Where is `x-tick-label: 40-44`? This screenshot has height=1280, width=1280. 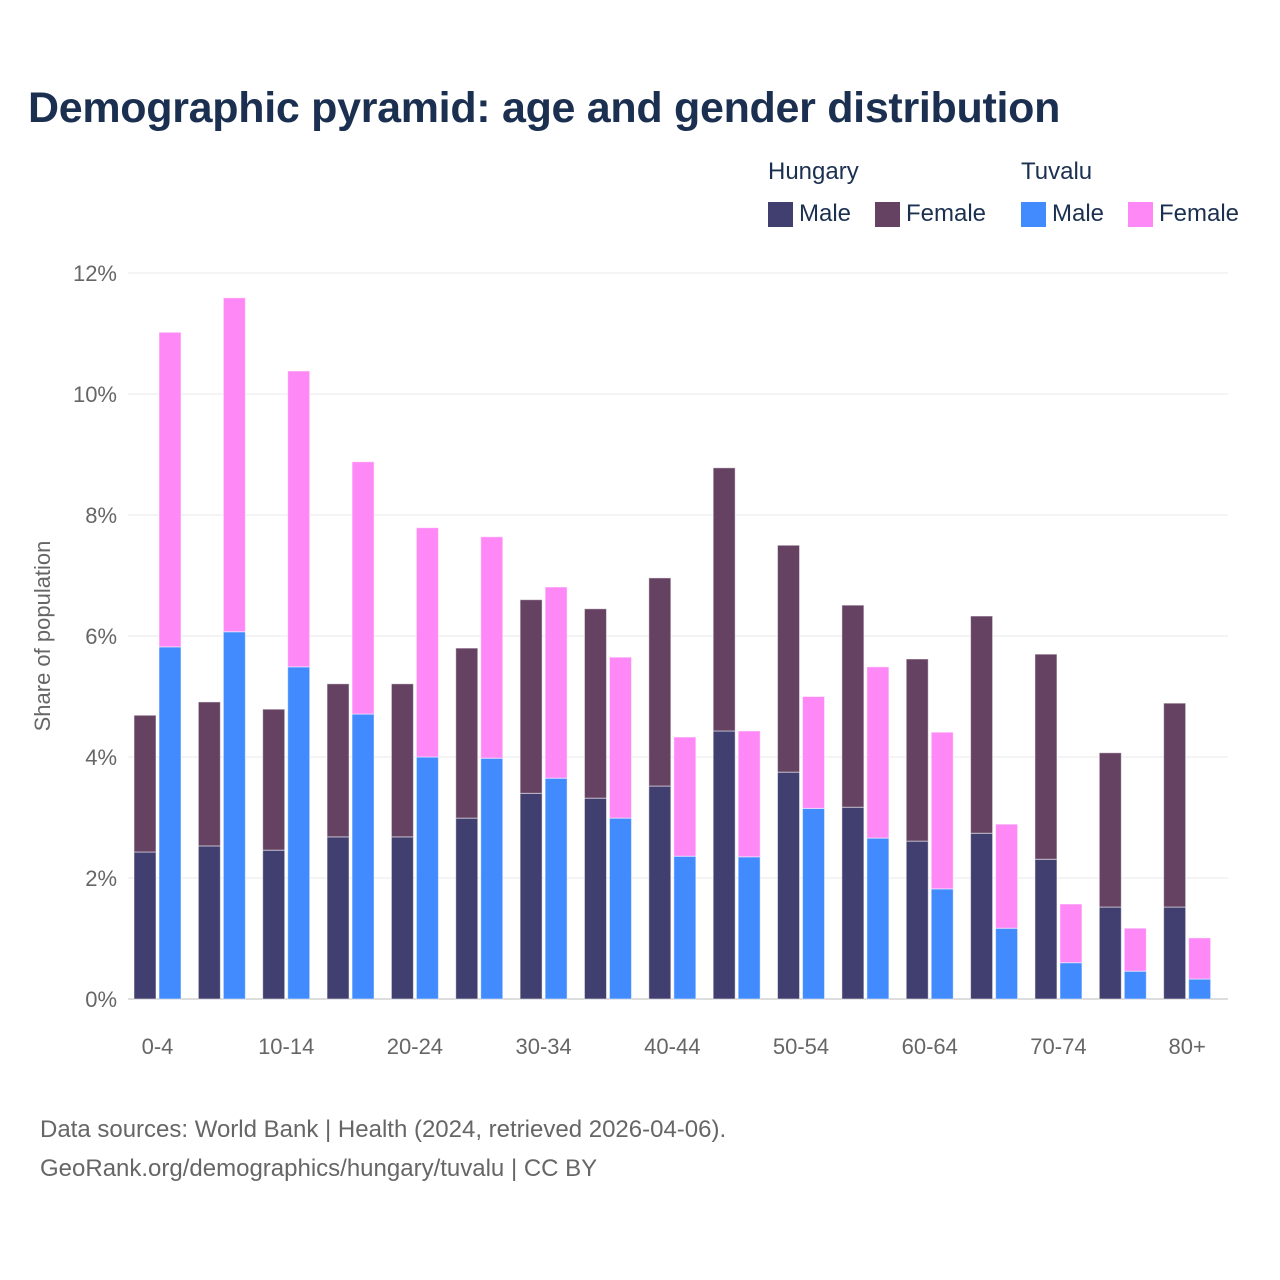
x-tick-label: 40-44 is located at coordinates (672, 1046).